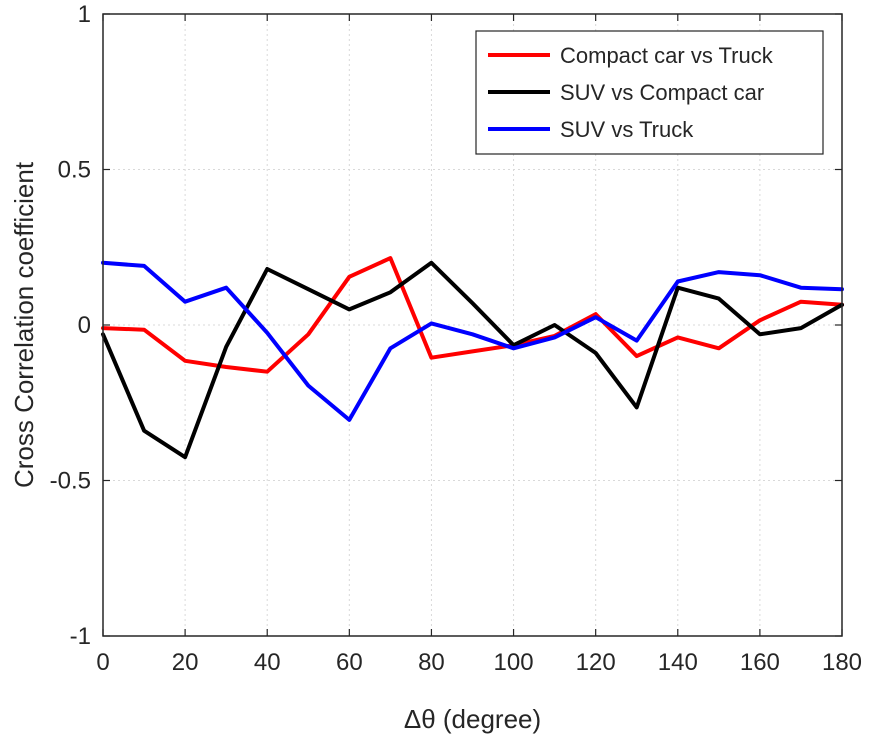  What do you see at coordinates (678, 662) in the screenshot?
I see `x-tick-label: 140` at bounding box center [678, 662].